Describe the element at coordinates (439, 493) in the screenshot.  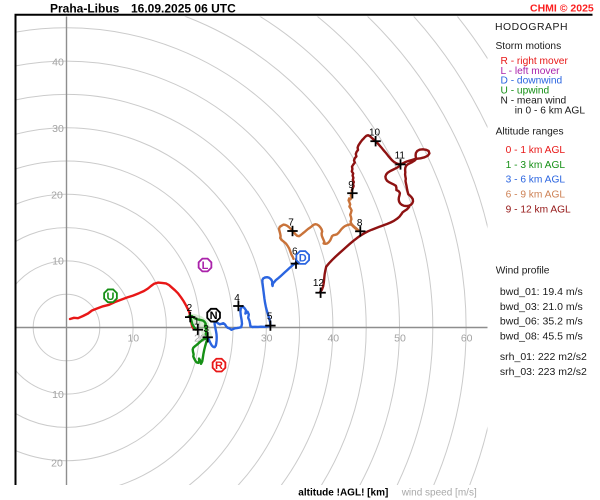
I see `svg-text: wind speed [m/s]` at that location.